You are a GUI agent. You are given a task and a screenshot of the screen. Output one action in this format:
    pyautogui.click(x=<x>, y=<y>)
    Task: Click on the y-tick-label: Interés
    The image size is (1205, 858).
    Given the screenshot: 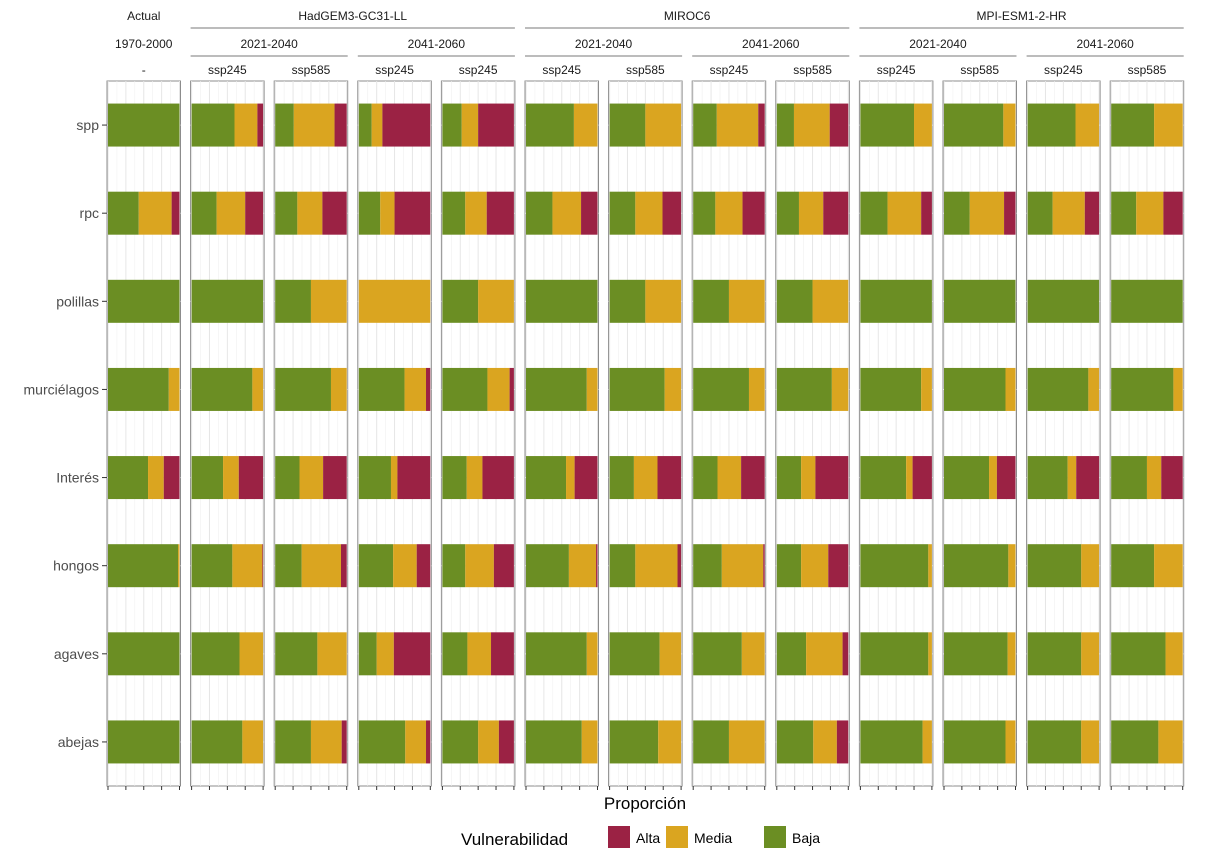 What is the action you would take?
    pyautogui.click(x=77, y=478)
    